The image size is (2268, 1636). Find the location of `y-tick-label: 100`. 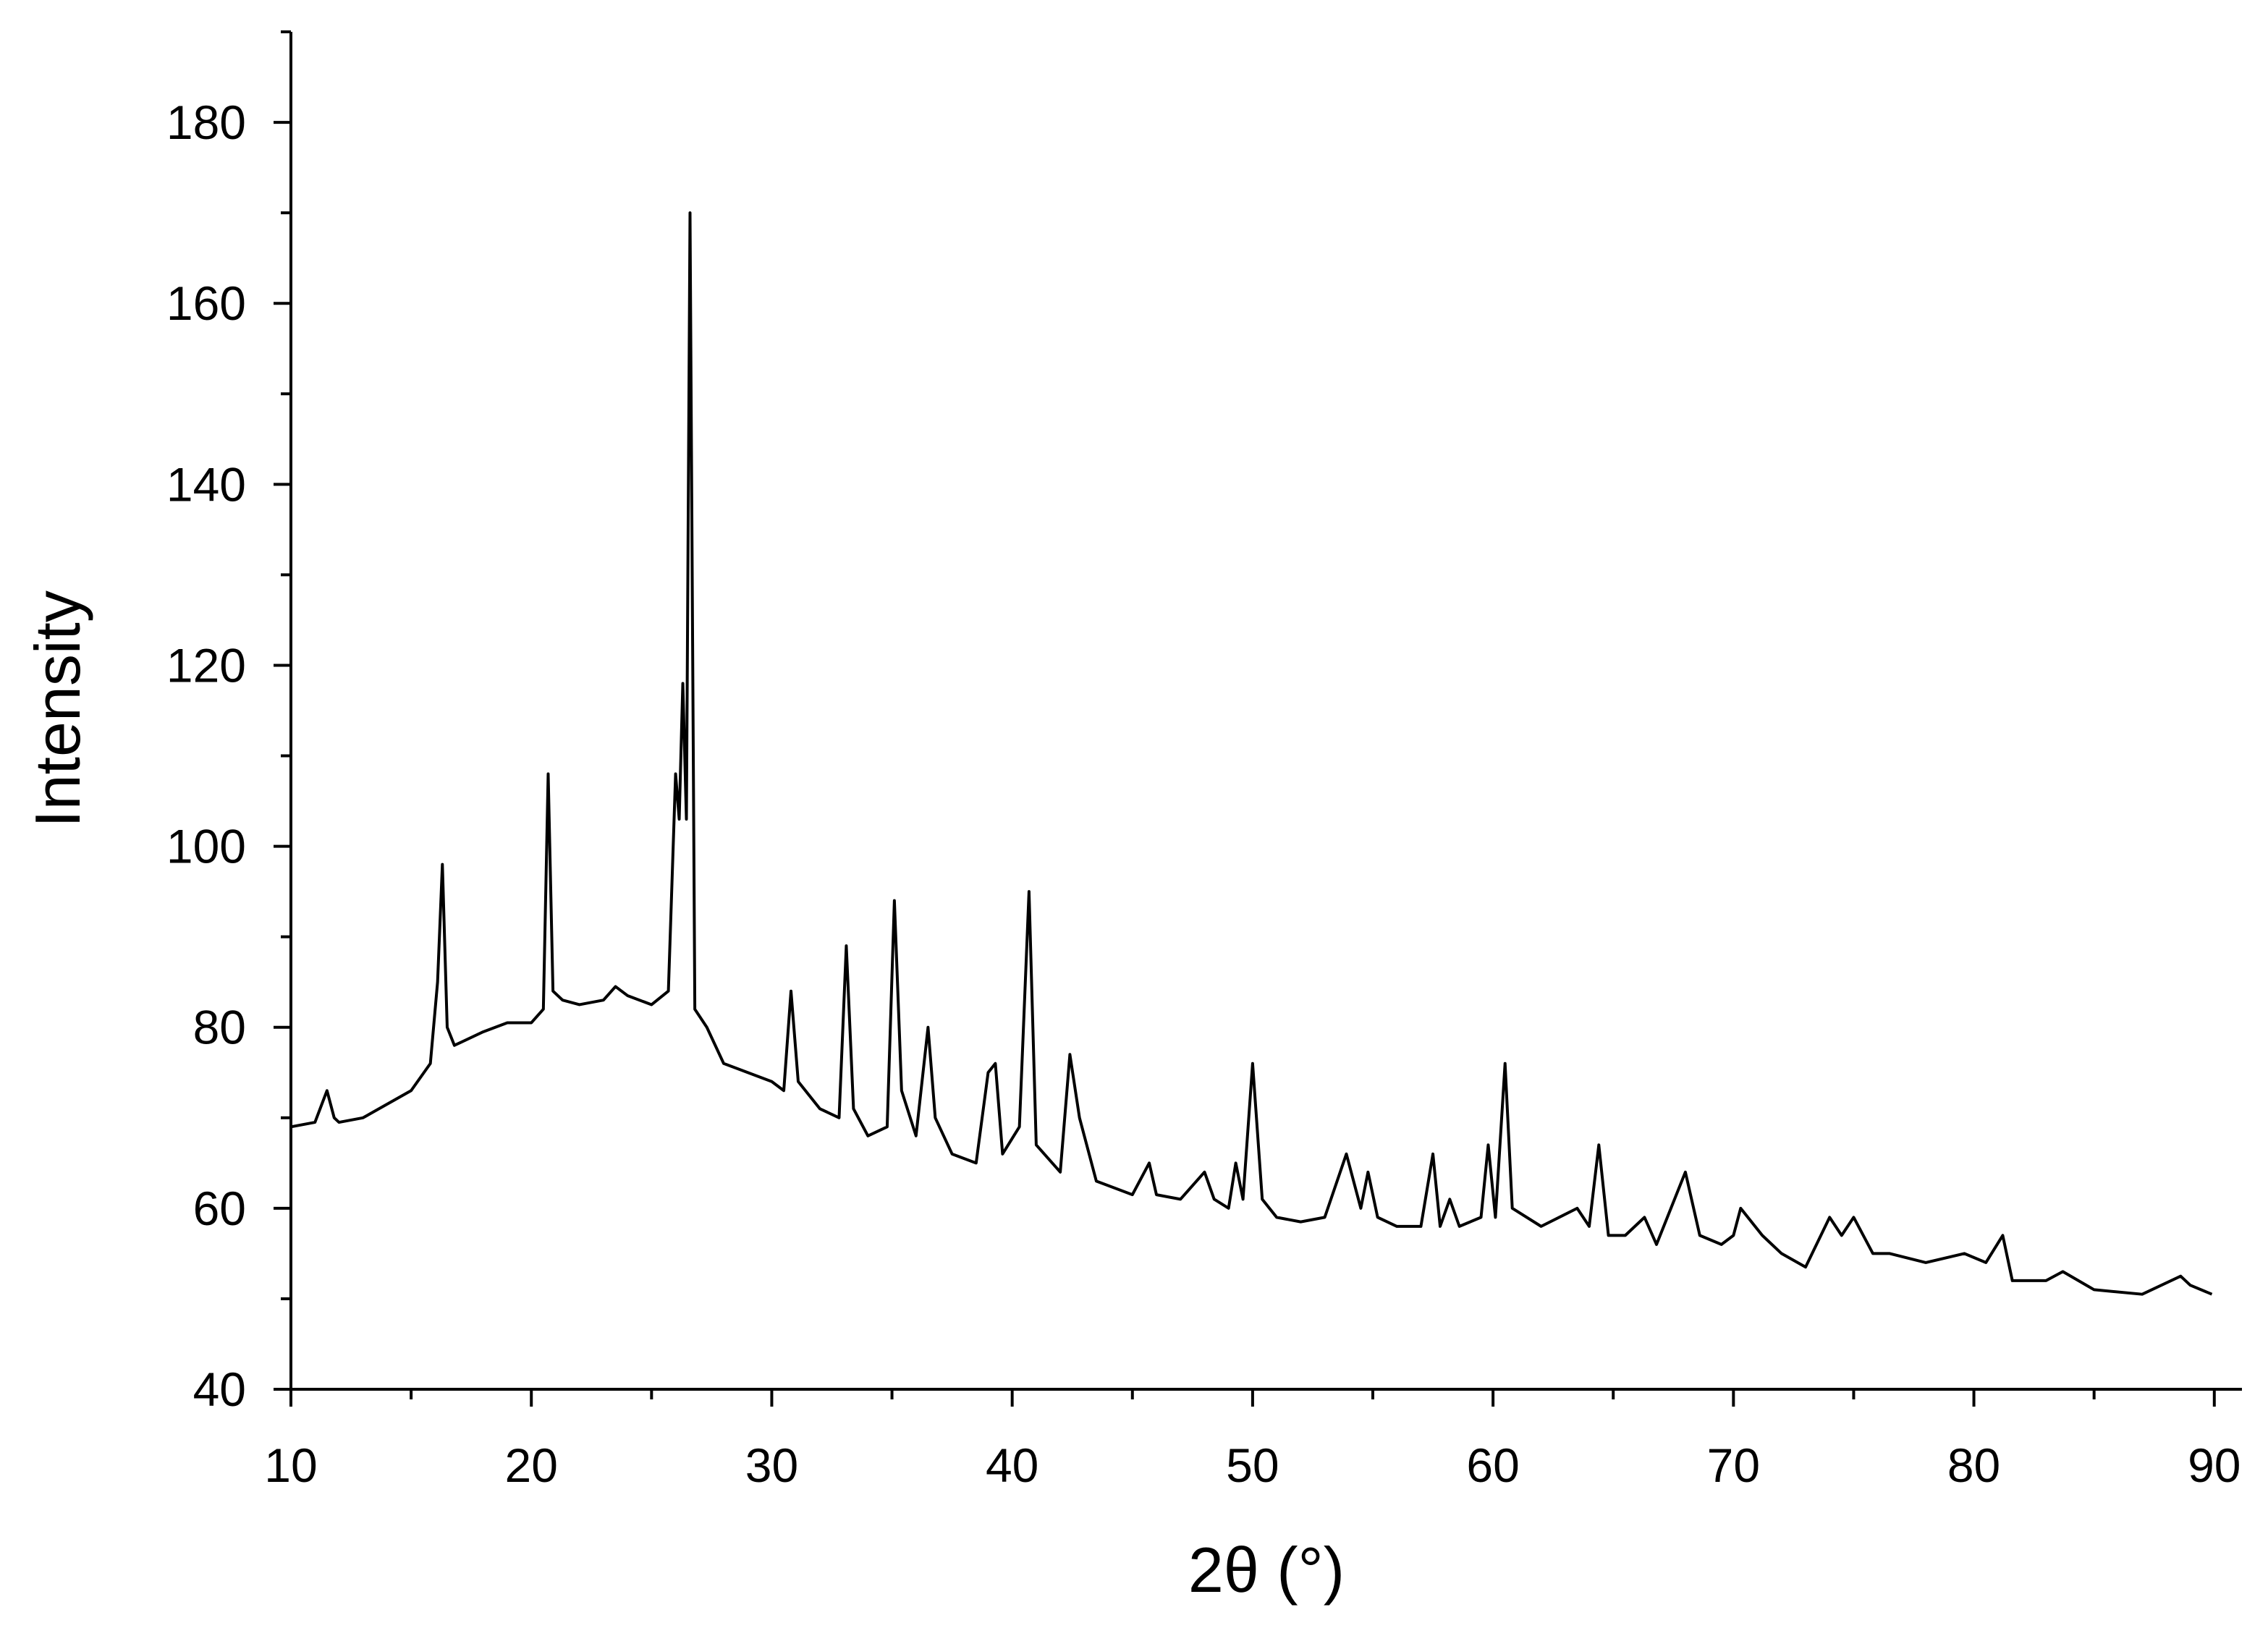

y-tick-label: 100 is located at coordinates (206, 847).